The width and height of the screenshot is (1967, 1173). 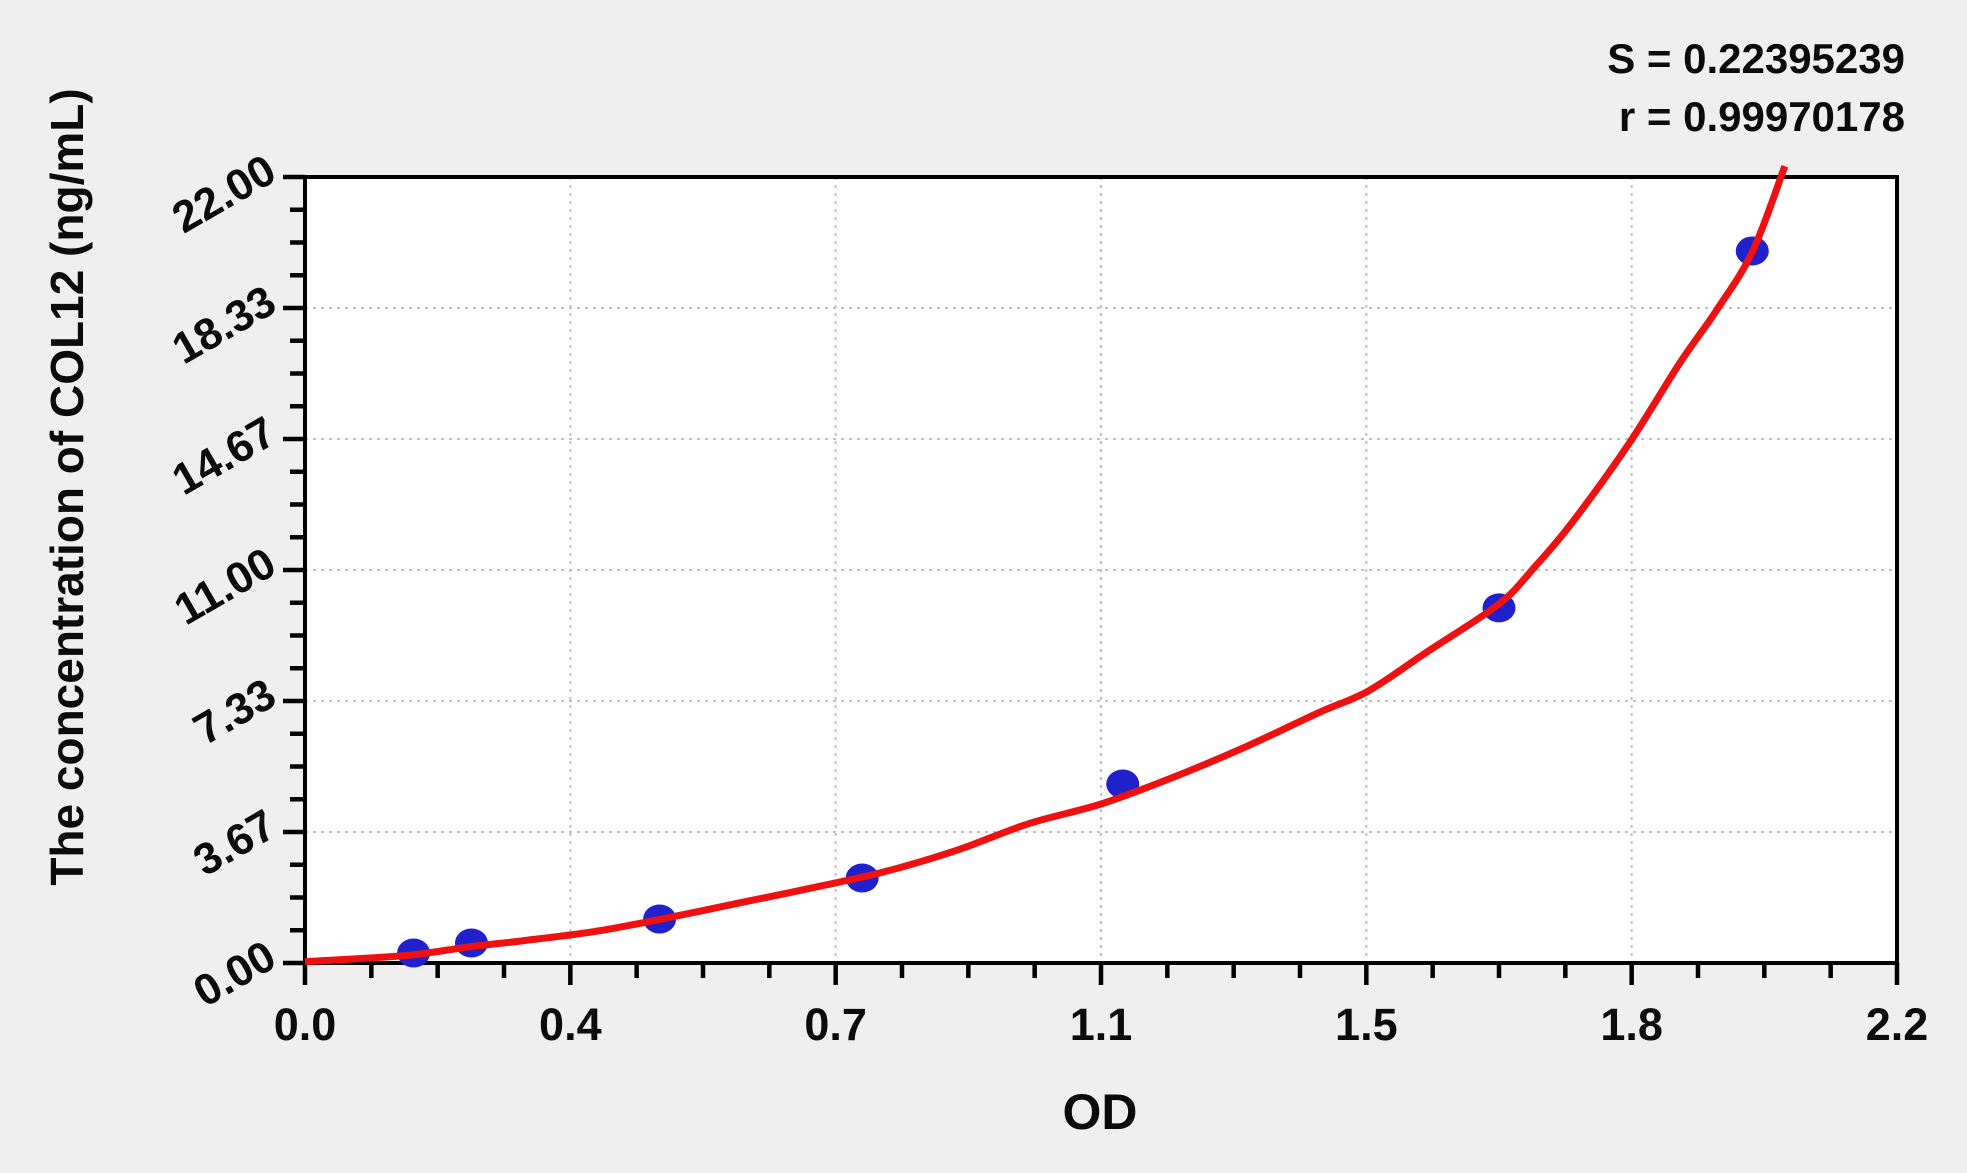 What do you see at coordinates (1756, 88) in the screenshot?
I see `stats-block: S = 0.22395239 r = 0.99970178` at bounding box center [1756, 88].